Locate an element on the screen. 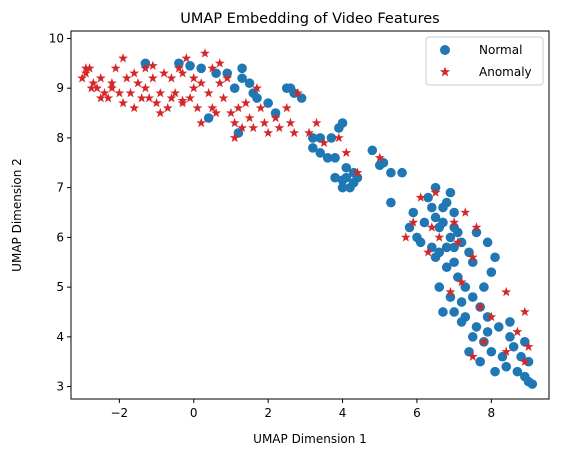 The width and height of the screenshot is (562, 455). y-tick-label: 4 is located at coordinates (60, 337).